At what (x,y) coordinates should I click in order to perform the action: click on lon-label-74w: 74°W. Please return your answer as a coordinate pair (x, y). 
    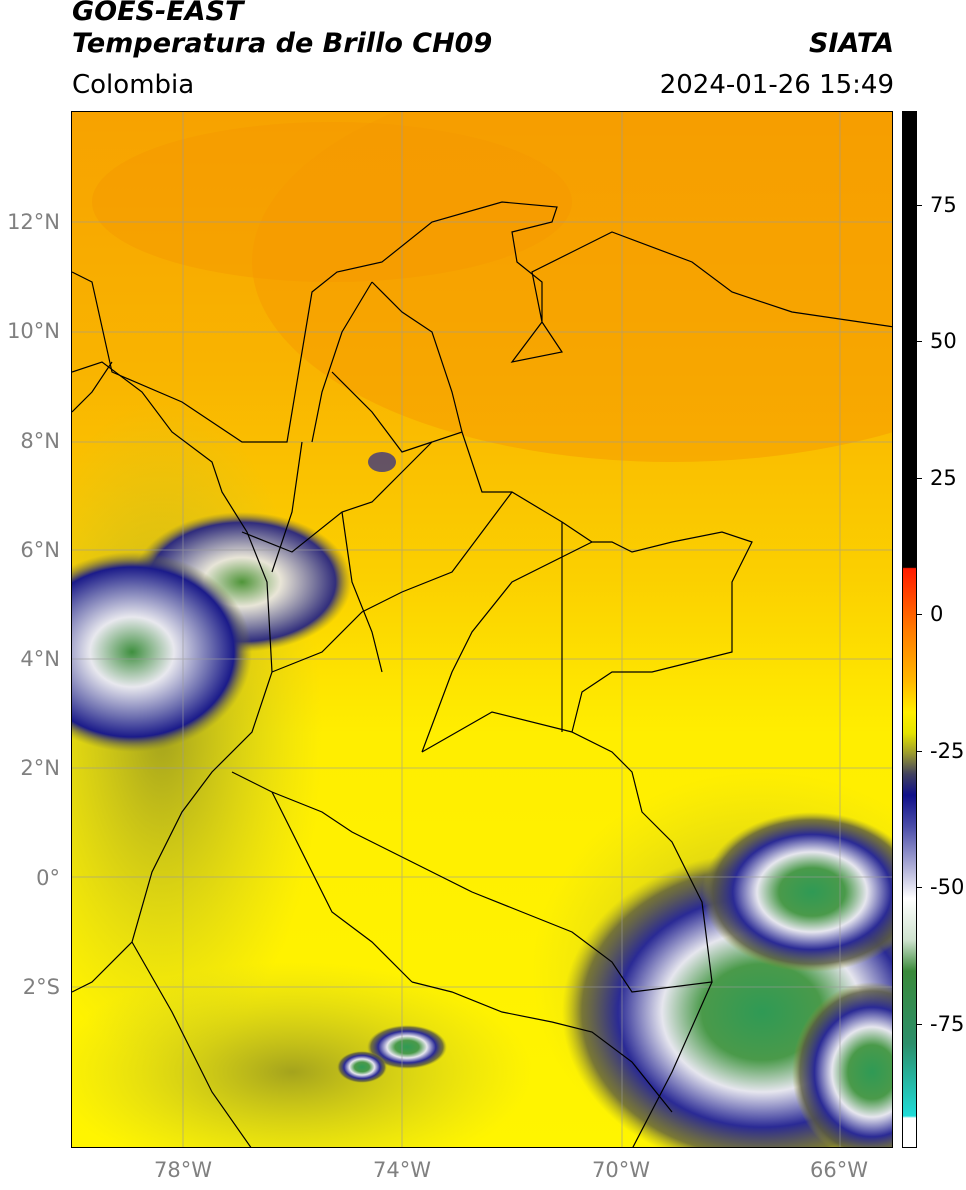
    Looking at the image, I should click on (402, 1170).